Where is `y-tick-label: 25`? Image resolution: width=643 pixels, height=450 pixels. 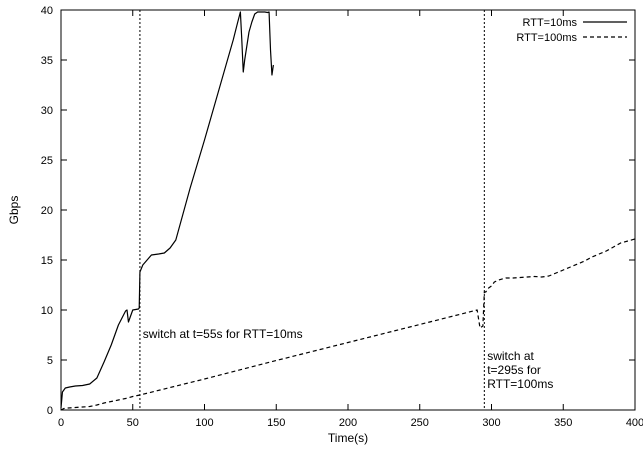 y-tick-label: 25 is located at coordinates (47, 161).